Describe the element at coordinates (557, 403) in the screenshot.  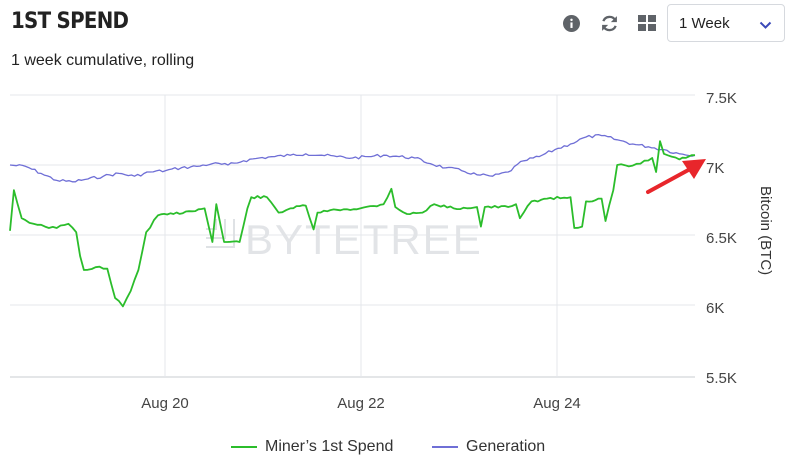
I see `x-tick-label: Aug 24` at that location.